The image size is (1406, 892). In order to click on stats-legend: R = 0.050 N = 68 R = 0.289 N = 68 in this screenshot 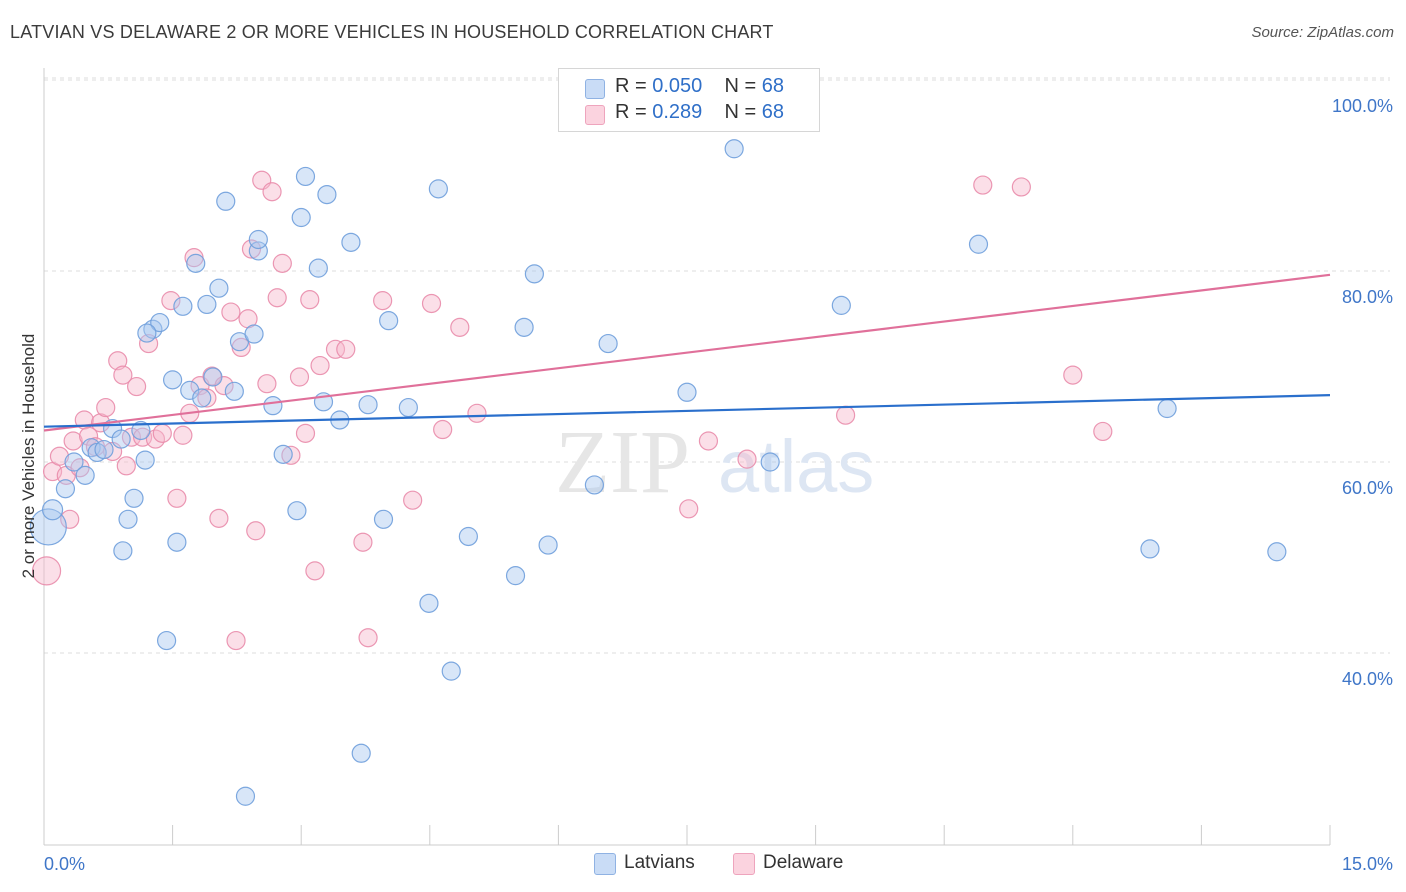, I will do `click(689, 100)`.